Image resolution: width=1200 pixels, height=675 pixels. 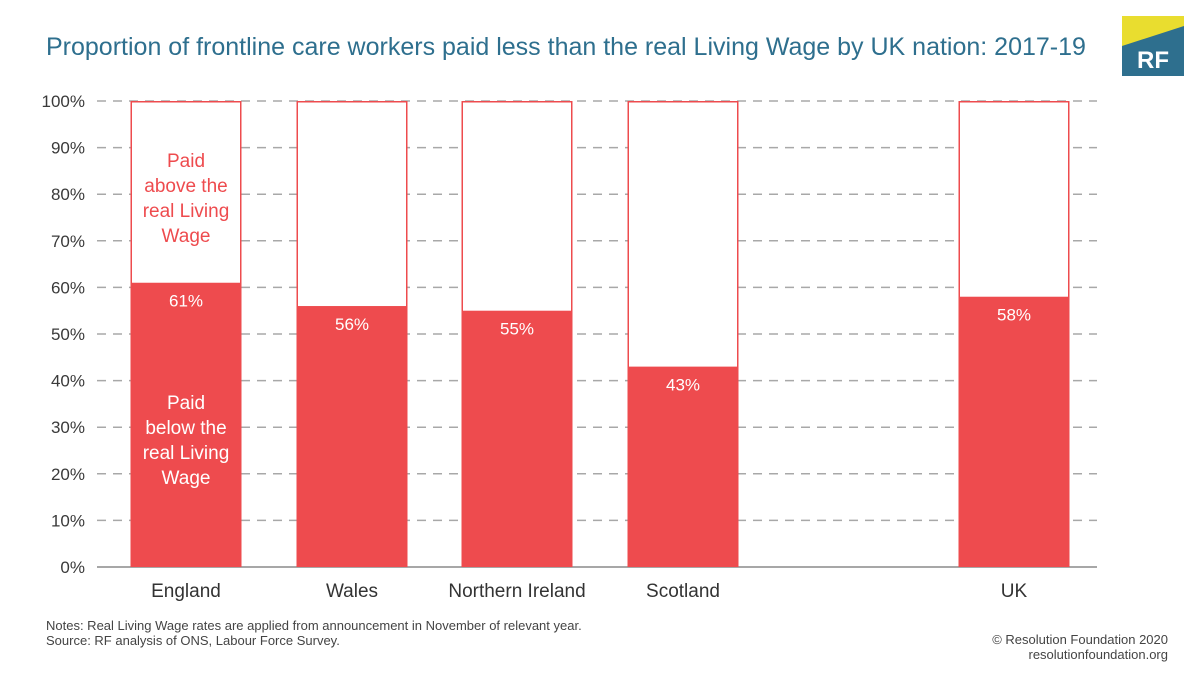 What do you see at coordinates (68, 474) in the screenshot?
I see `y-tick-label: 20%` at bounding box center [68, 474].